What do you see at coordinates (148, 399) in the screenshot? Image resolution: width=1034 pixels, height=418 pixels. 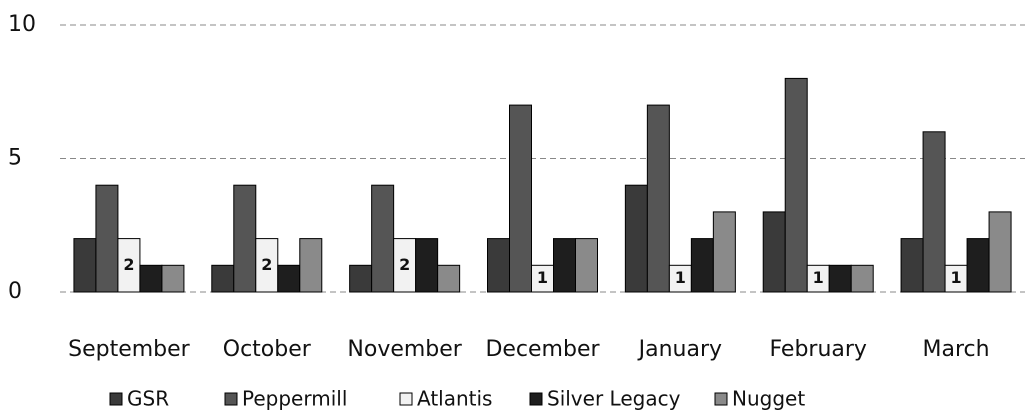 I see `legend-label: GSR` at bounding box center [148, 399].